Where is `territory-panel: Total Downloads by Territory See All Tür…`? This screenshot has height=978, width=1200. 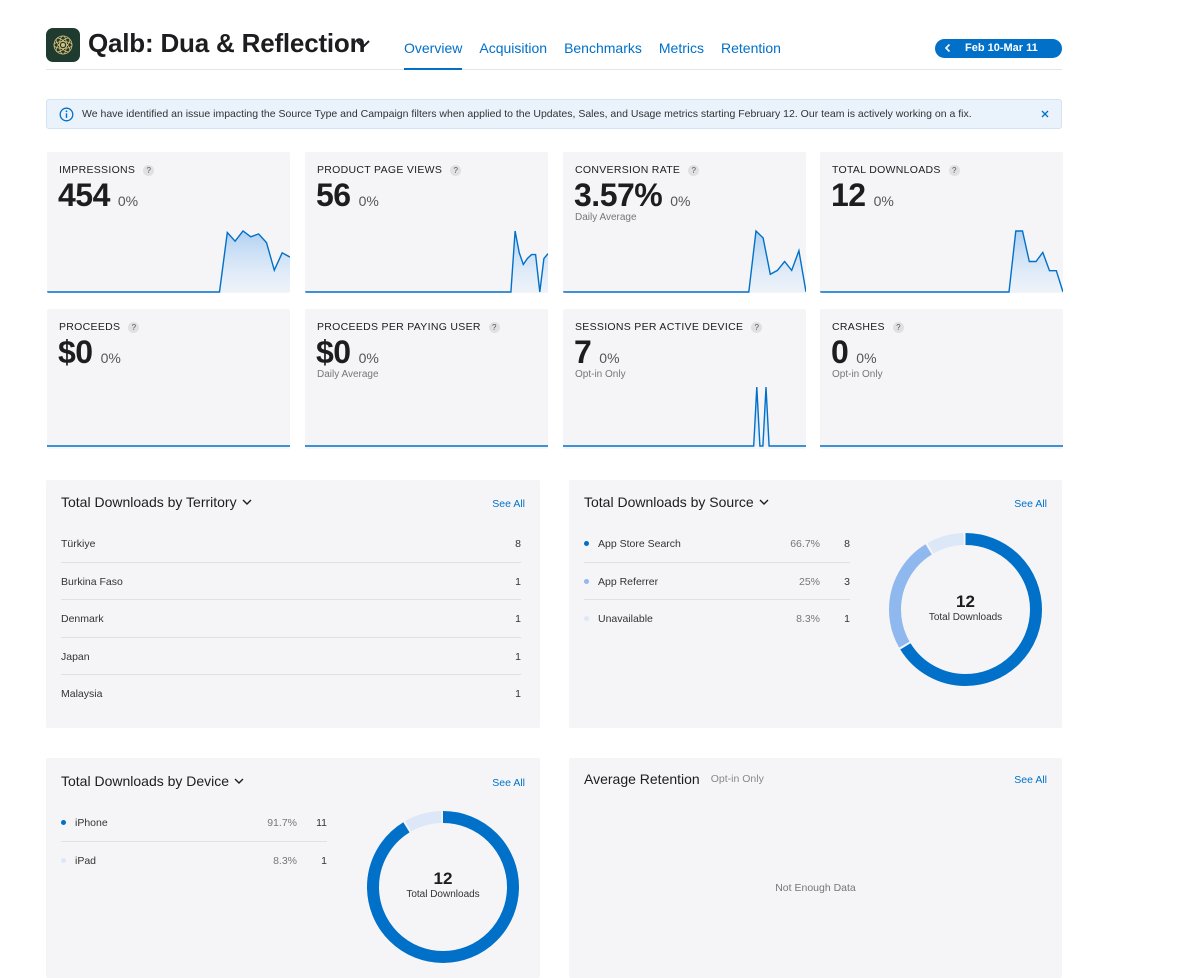 territory-panel: Total Downloads by Territory See All Tür… is located at coordinates (293, 604).